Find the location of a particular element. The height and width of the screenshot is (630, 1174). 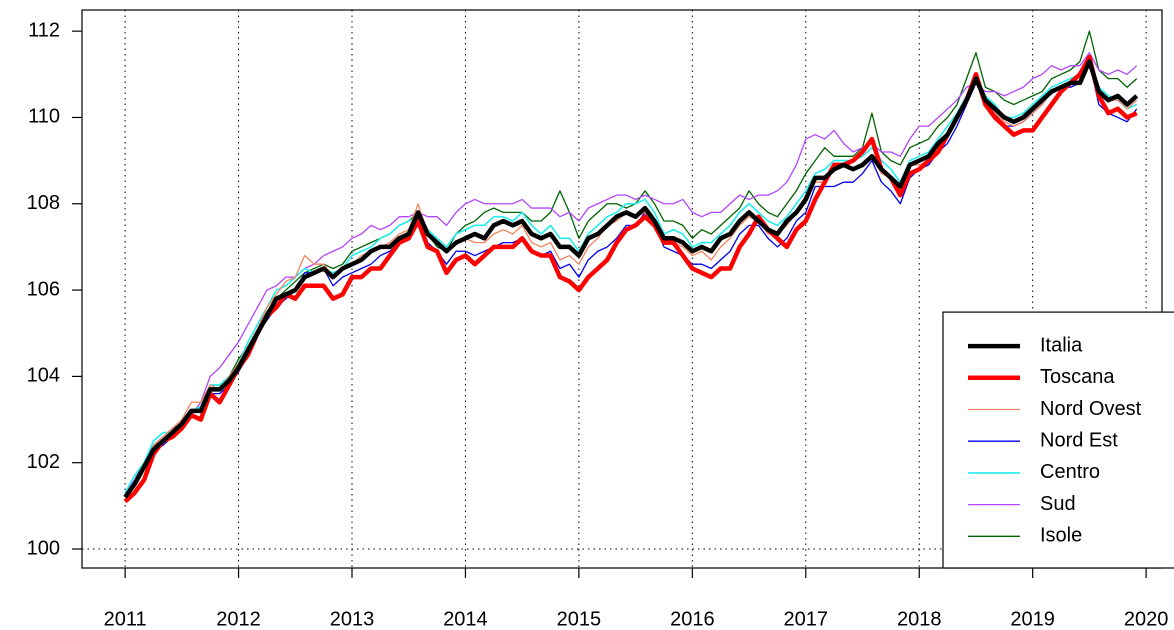

legend-label: Italia is located at coordinates (1061, 345).